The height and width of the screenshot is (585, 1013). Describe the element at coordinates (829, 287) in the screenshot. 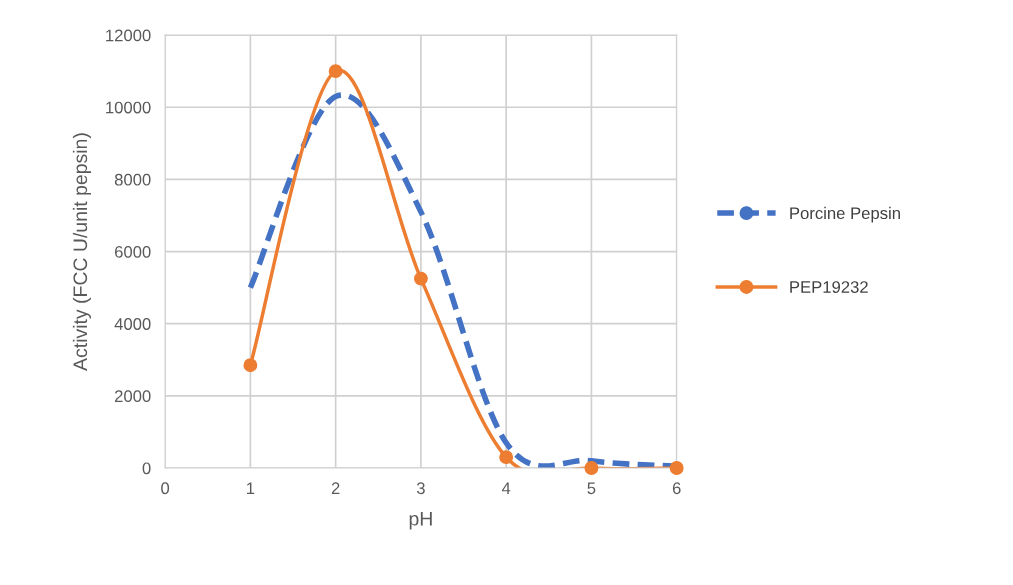

I see `legend-label: PEP19232` at that location.